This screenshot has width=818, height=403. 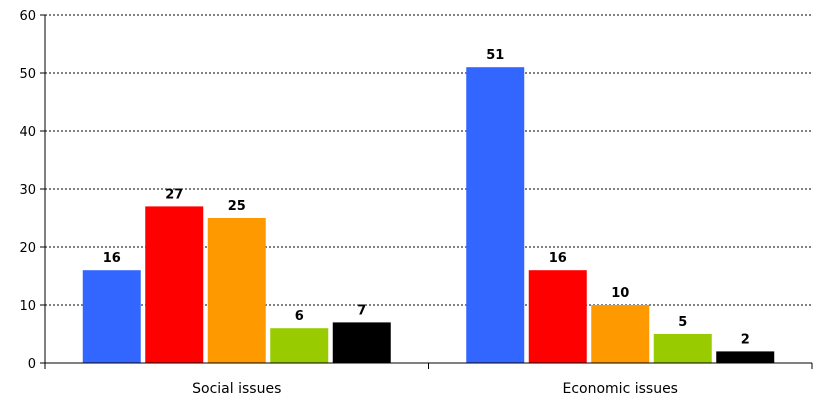 I want to click on data-label: 2, so click(x=745, y=339).